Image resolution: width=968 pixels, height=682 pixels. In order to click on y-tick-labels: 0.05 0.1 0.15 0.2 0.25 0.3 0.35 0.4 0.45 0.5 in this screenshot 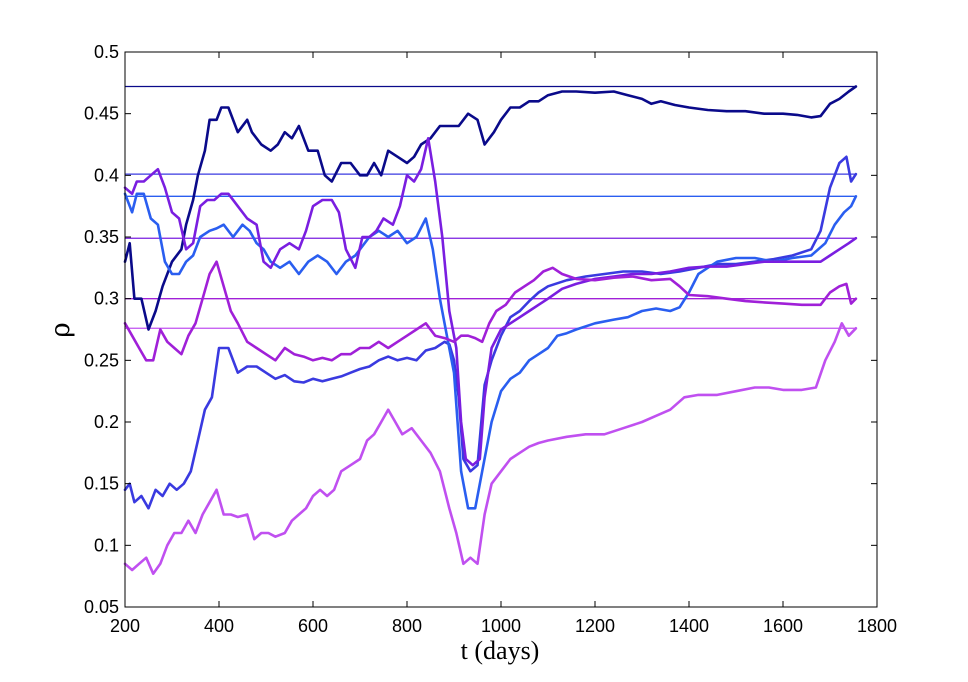, I will do `click(101, 329)`.